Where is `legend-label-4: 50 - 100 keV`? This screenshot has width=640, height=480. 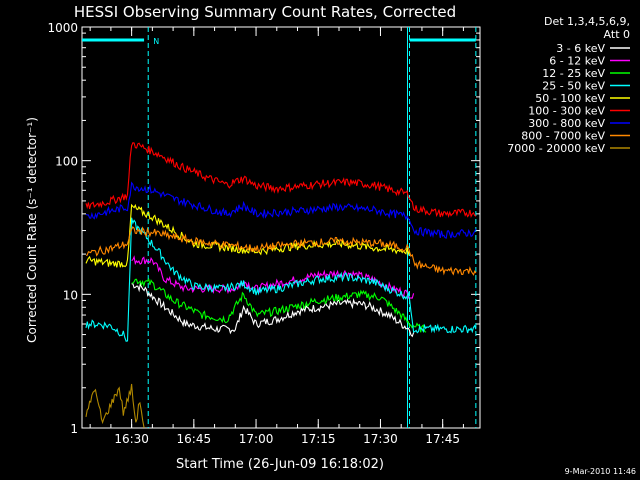
legend-label-4: 50 - 100 keV is located at coordinates (570, 98).